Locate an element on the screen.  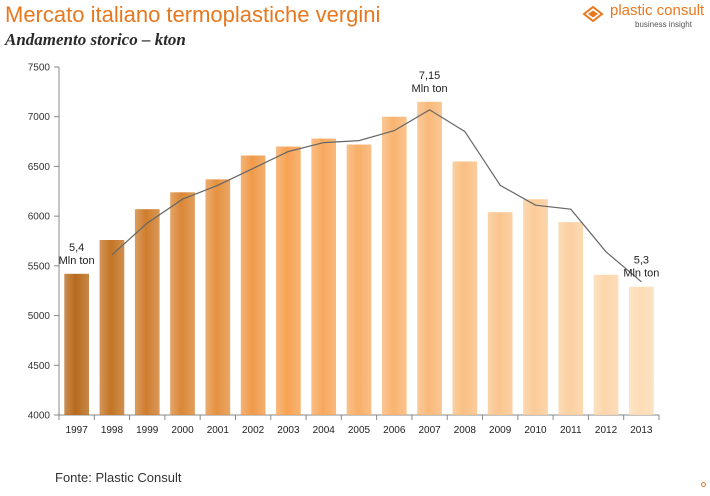
x-tick-label: 2007 is located at coordinates (429, 430).